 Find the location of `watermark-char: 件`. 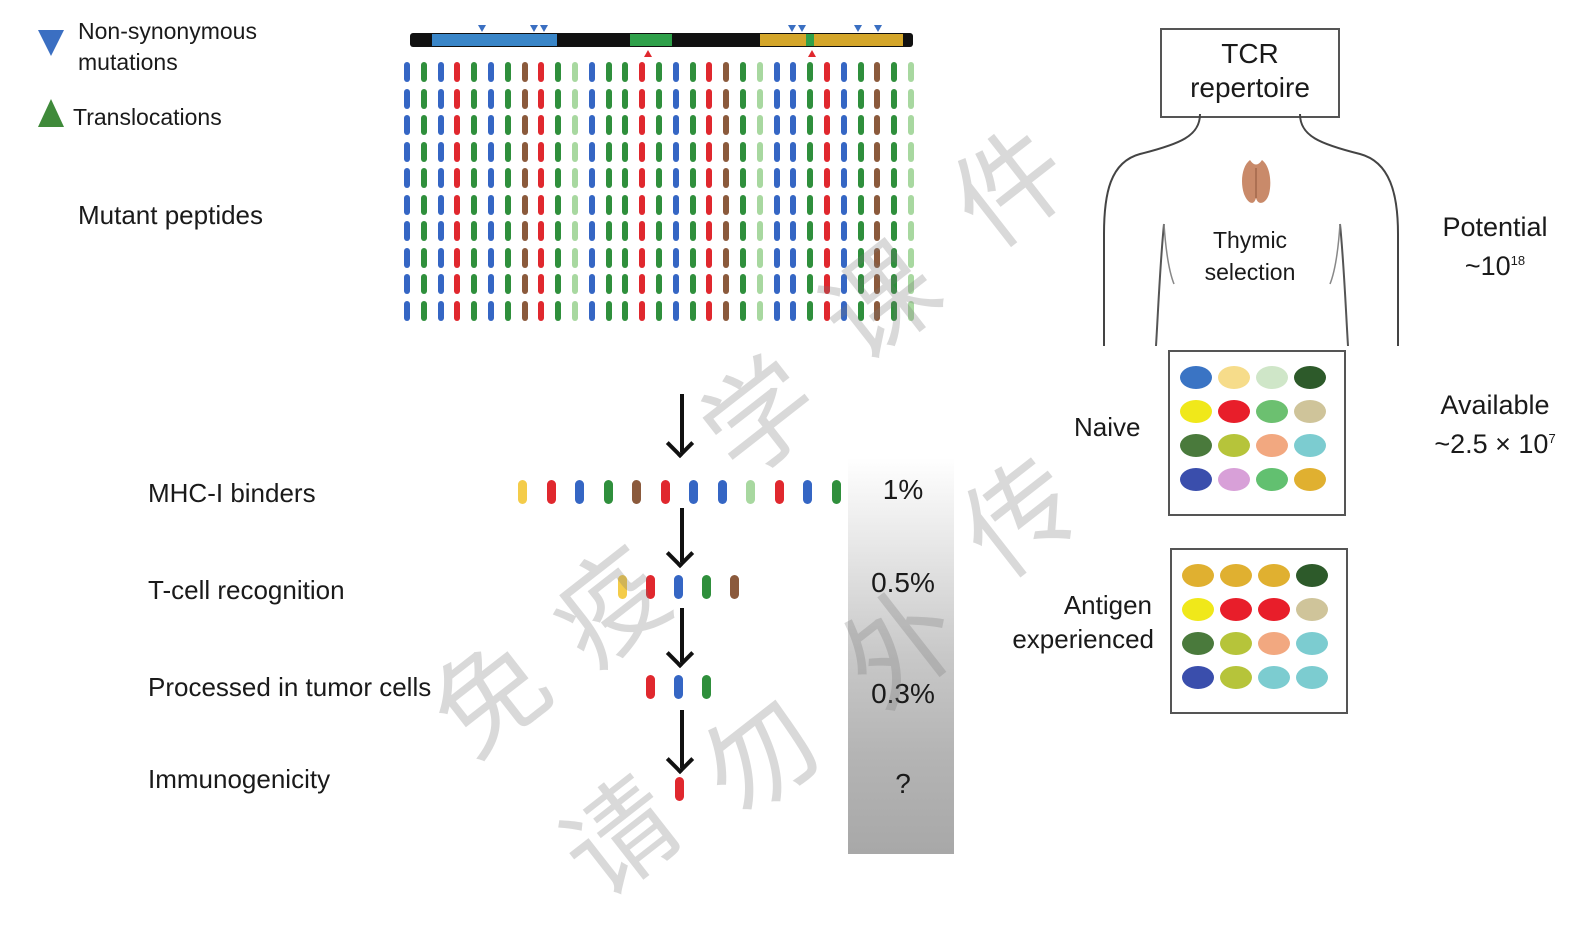

watermark-char: 件 is located at coordinates (1011, 188).